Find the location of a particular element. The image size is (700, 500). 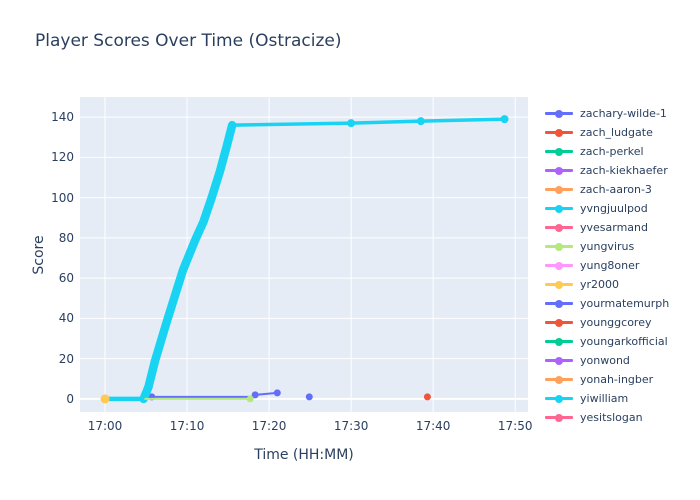

y-tick-label: 120 is located at coordinates (62, 157).